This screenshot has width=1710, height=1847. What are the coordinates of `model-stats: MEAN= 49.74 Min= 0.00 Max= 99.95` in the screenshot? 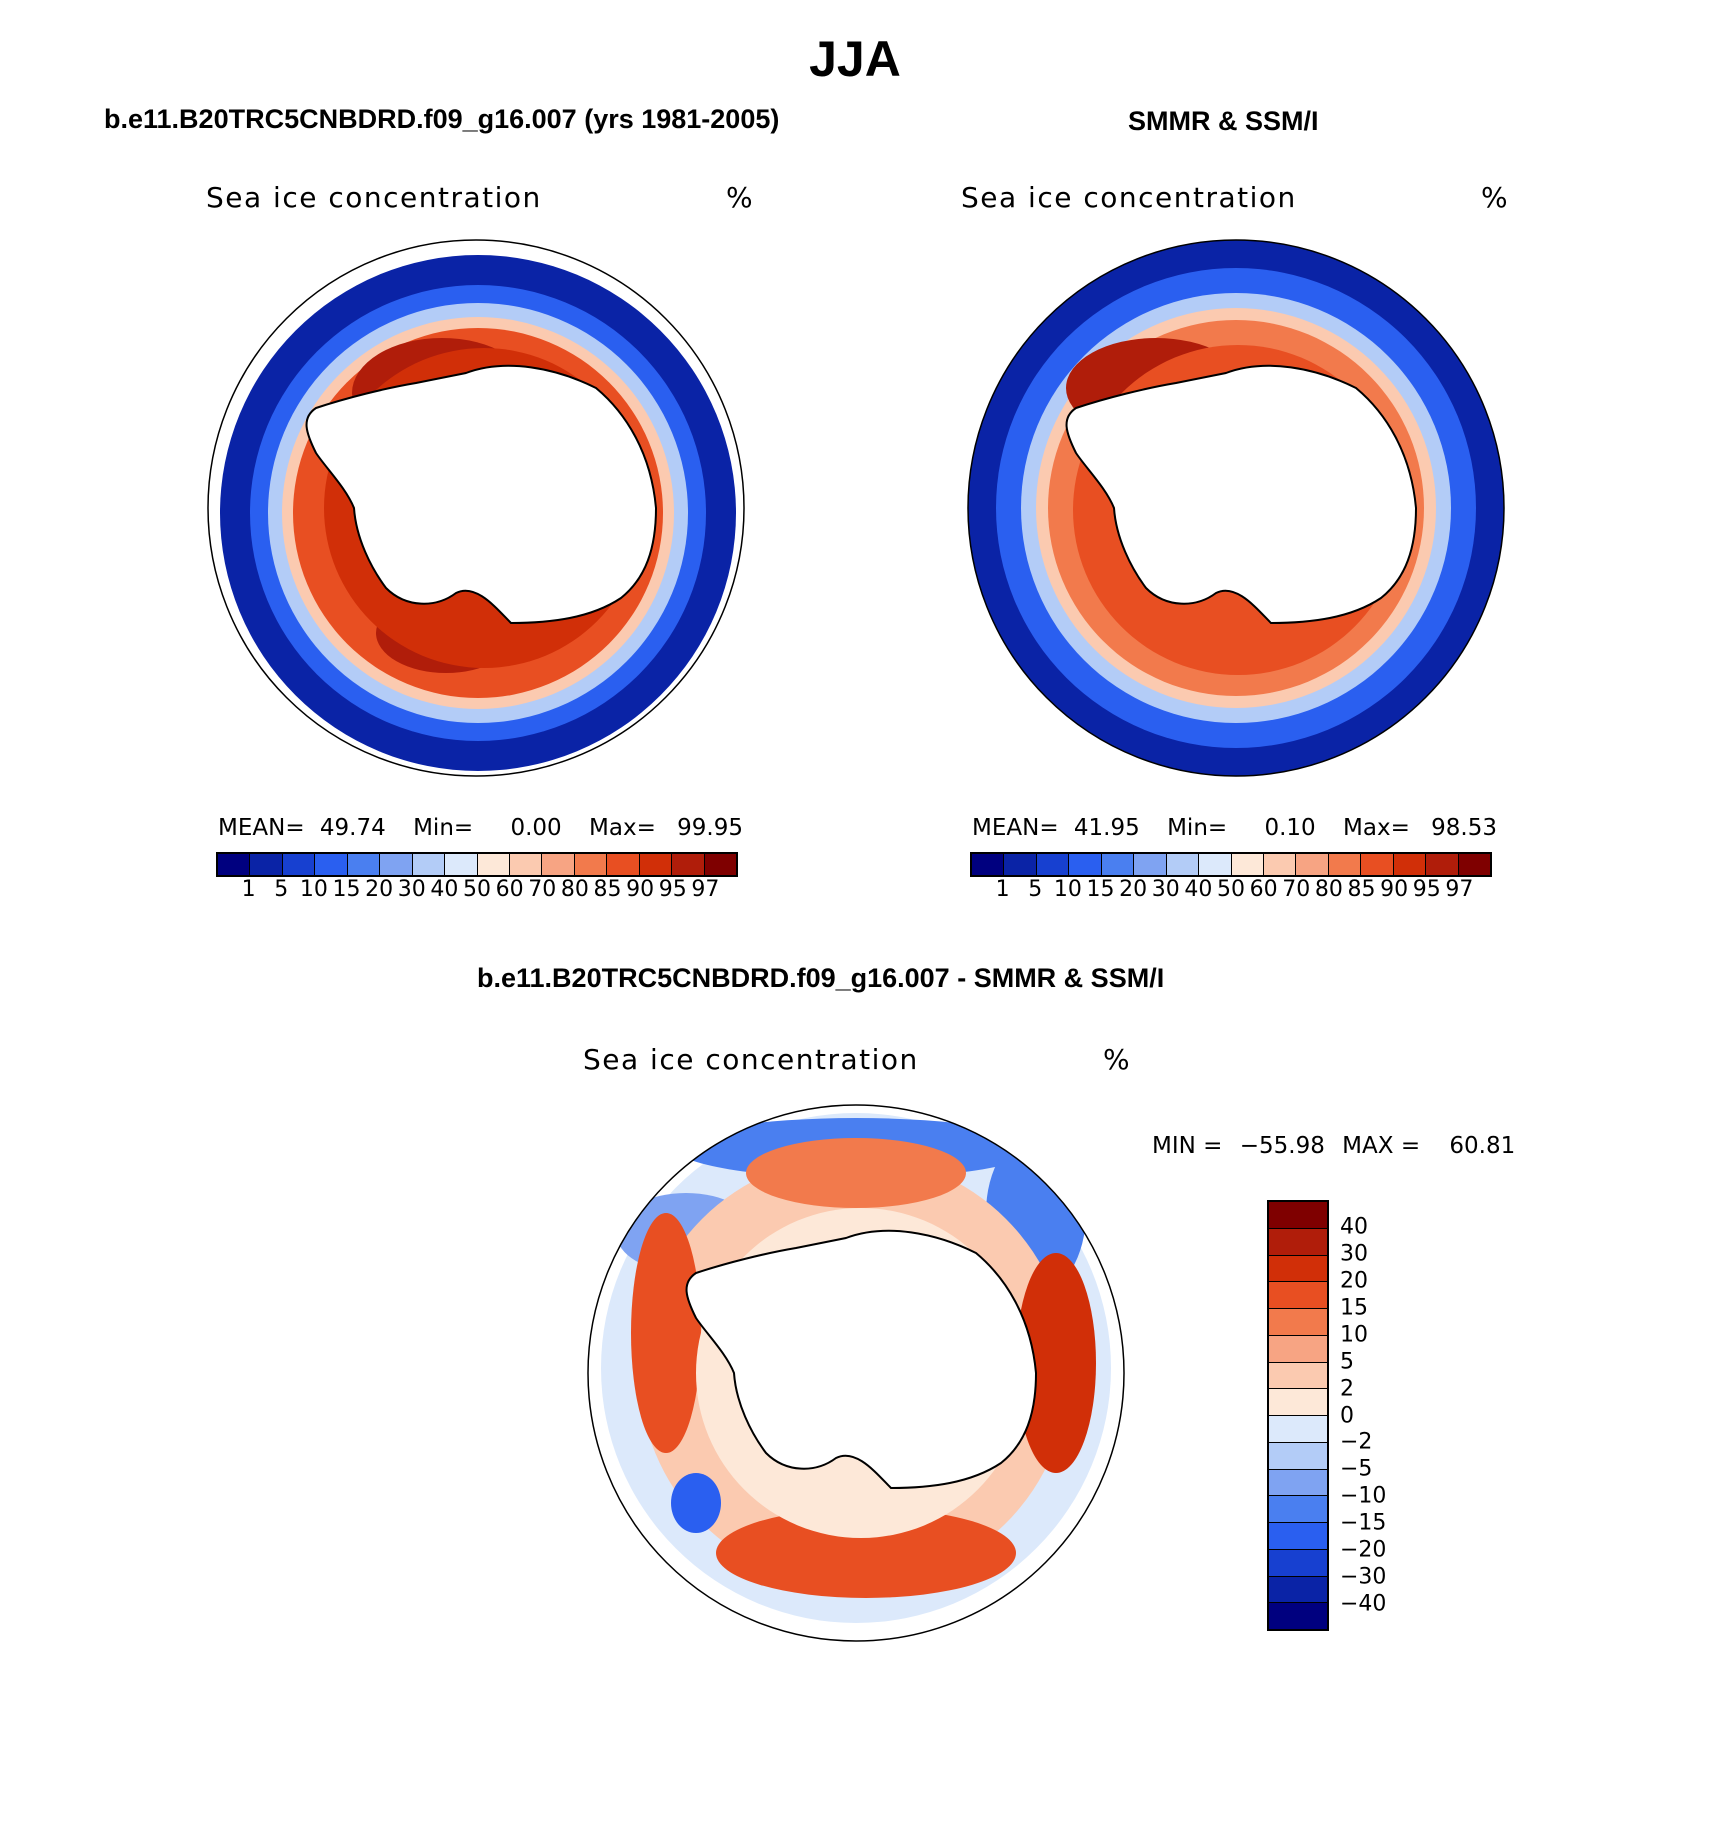 It's located at (480, 828).